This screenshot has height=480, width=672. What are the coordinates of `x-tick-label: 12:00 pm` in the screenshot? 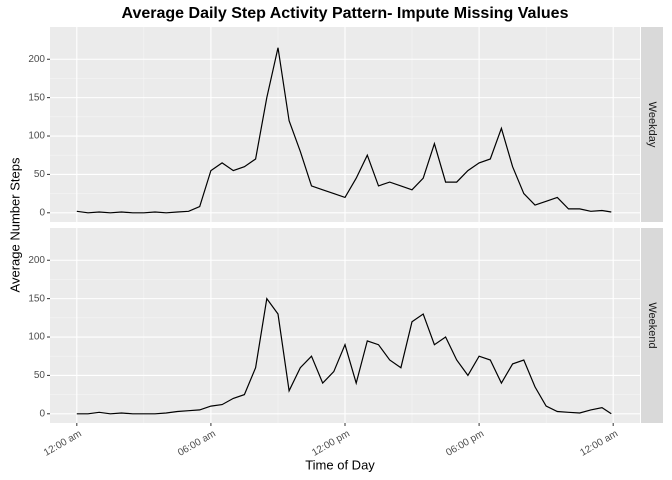 It's located at (331, 443).